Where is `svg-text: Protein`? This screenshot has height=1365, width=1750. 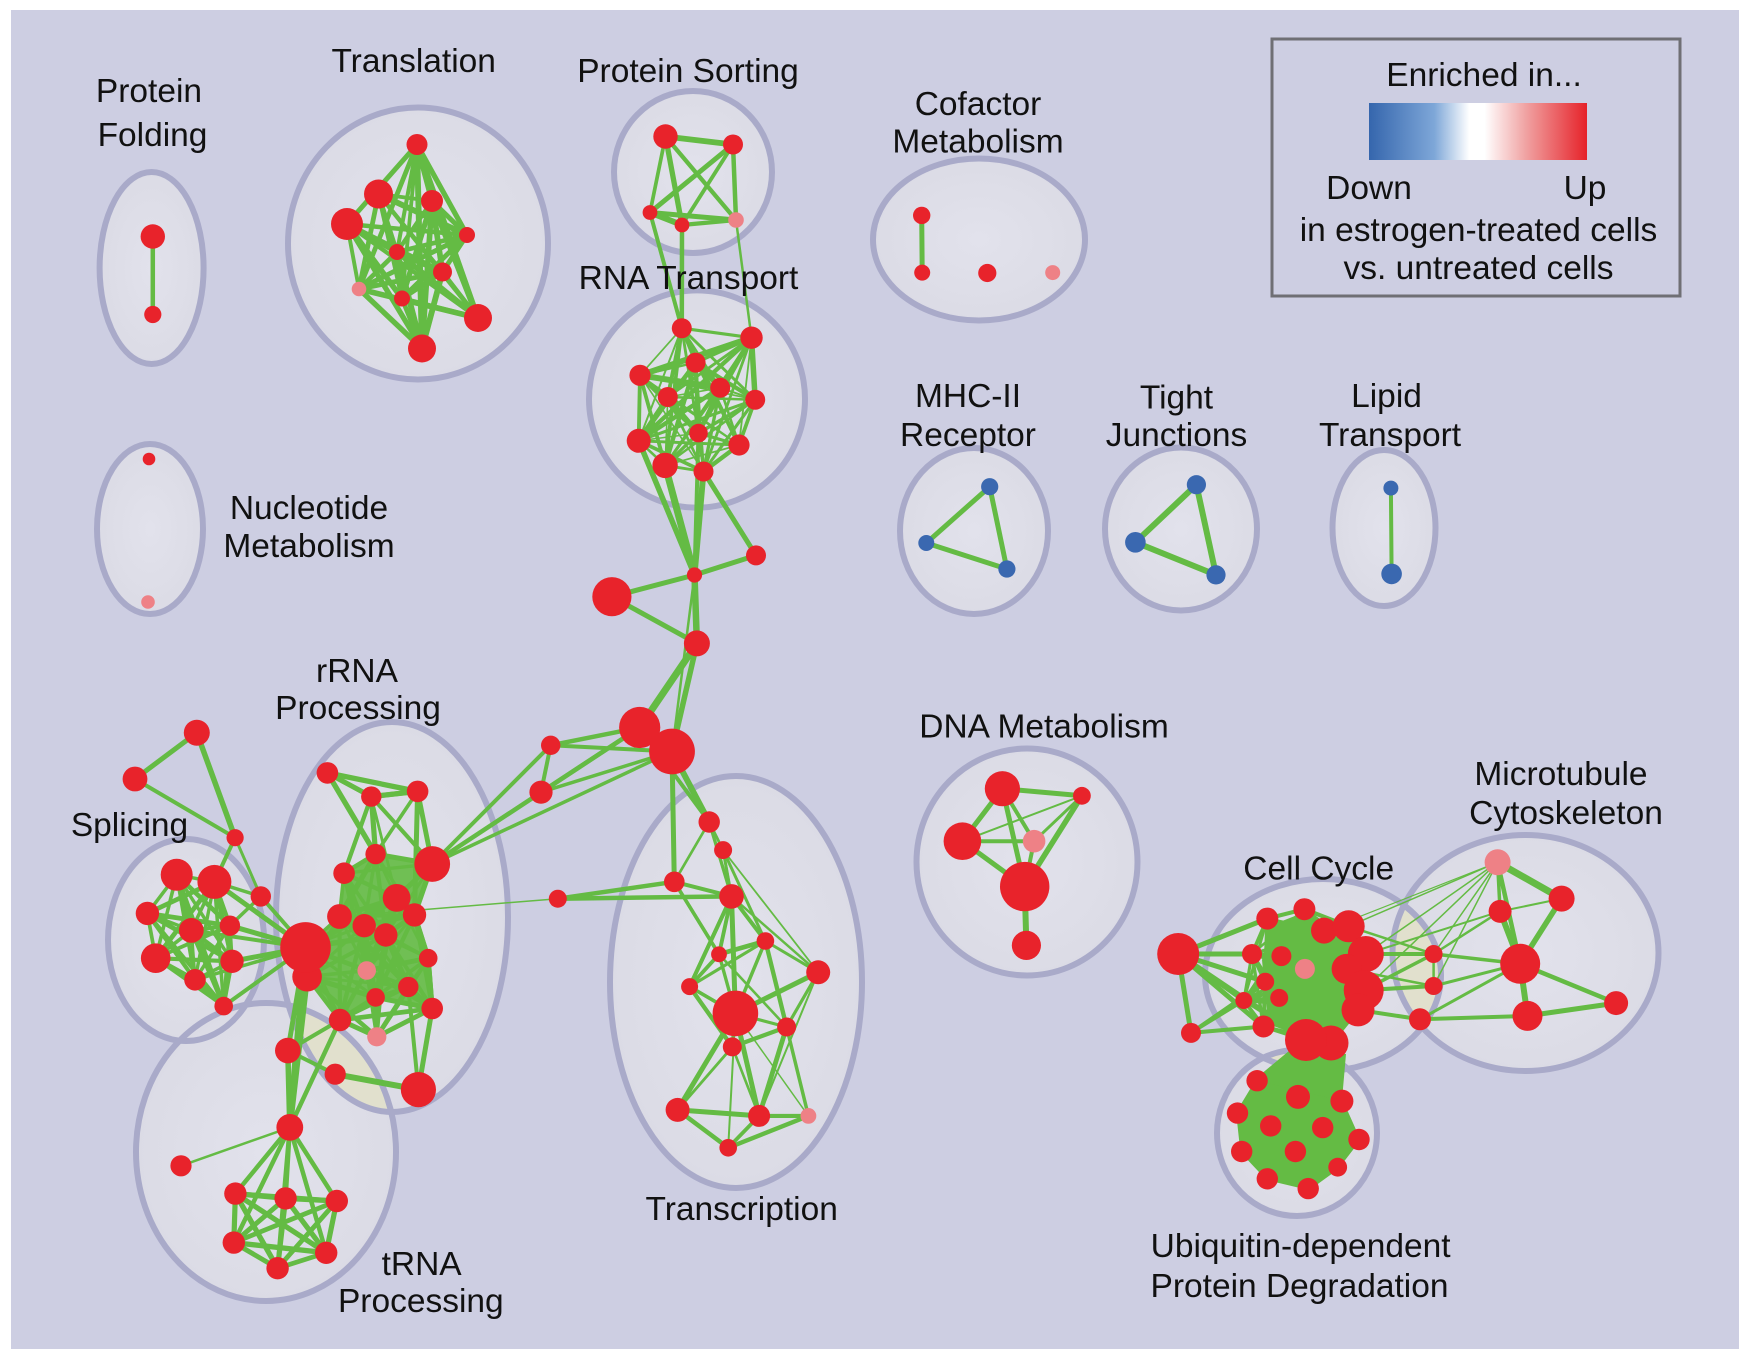
svg-text: Protein is located at coordinates (149, 91).